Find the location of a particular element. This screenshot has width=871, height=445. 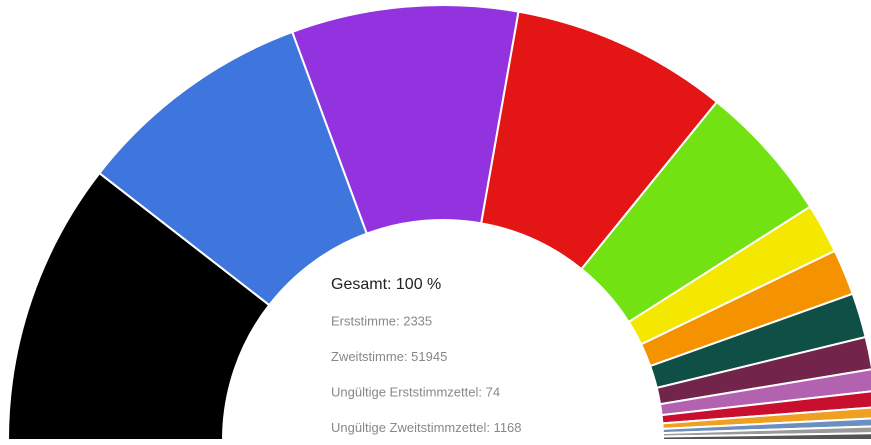

center-title: Gesamt: 100 % is located at coordinates (386, 284).